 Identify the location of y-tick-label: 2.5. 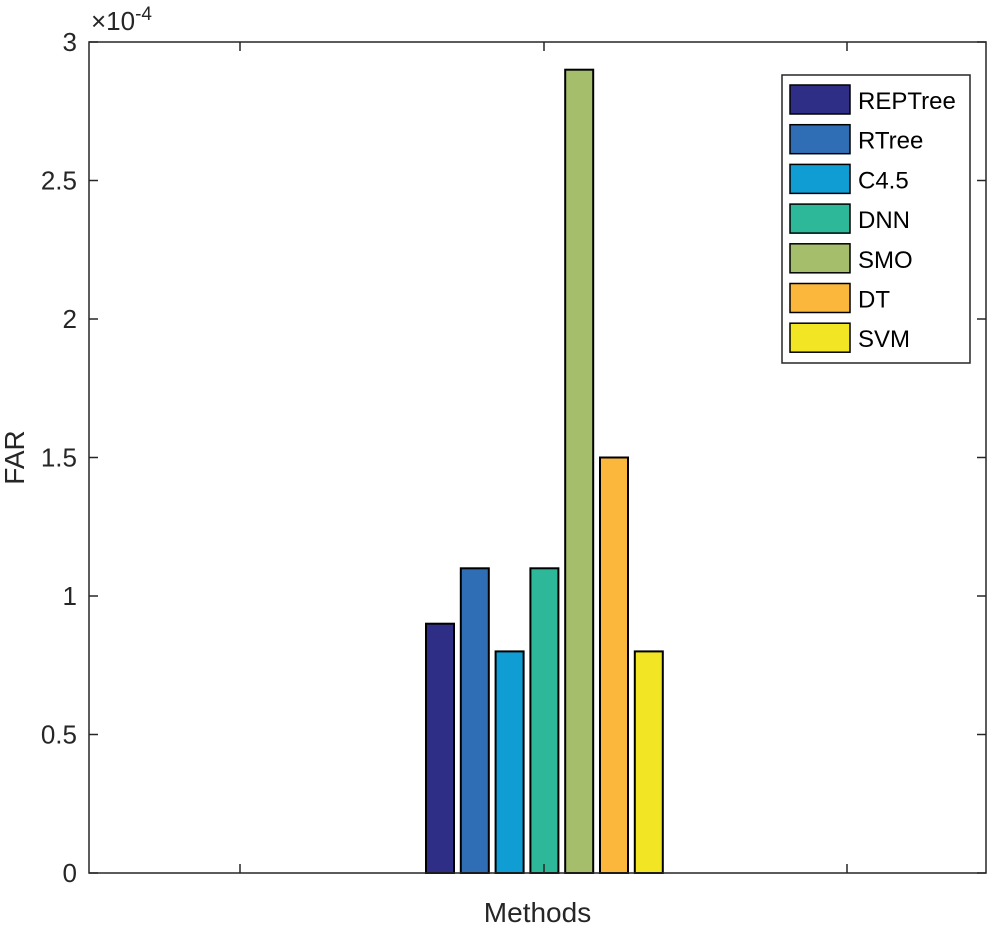
(59, 181).